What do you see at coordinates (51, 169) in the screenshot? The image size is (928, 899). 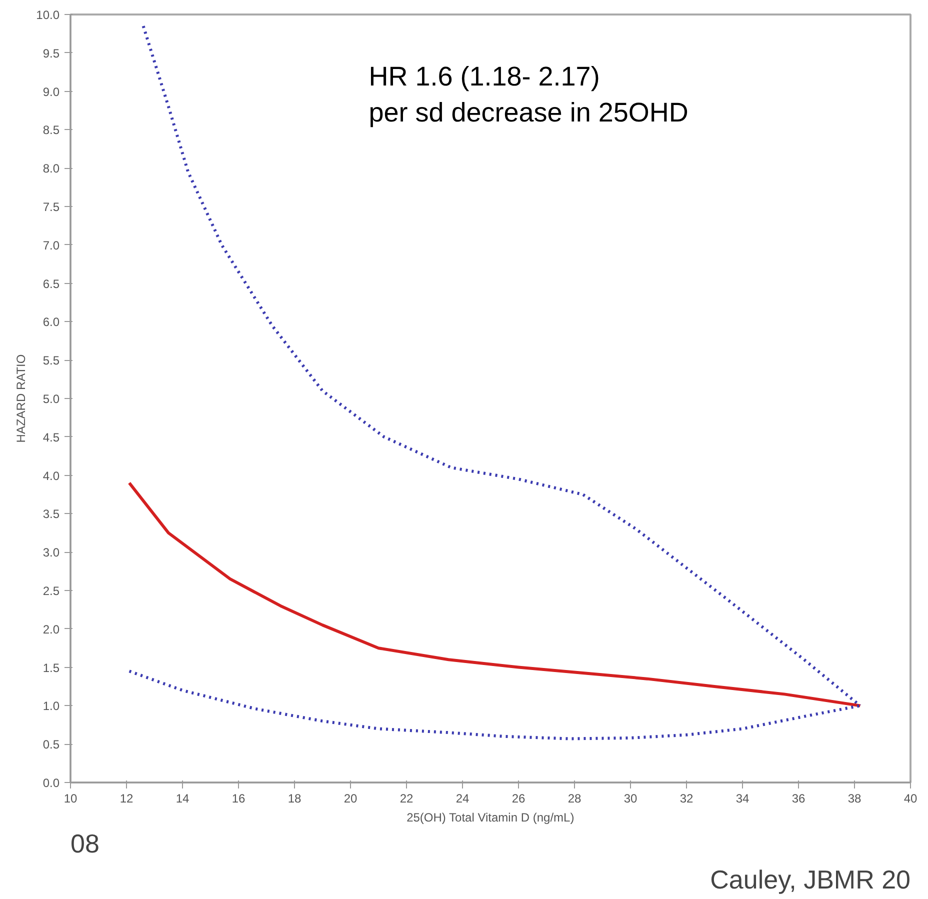 I see `y-tick-label: 8.0` at bounding box center [51, 169].